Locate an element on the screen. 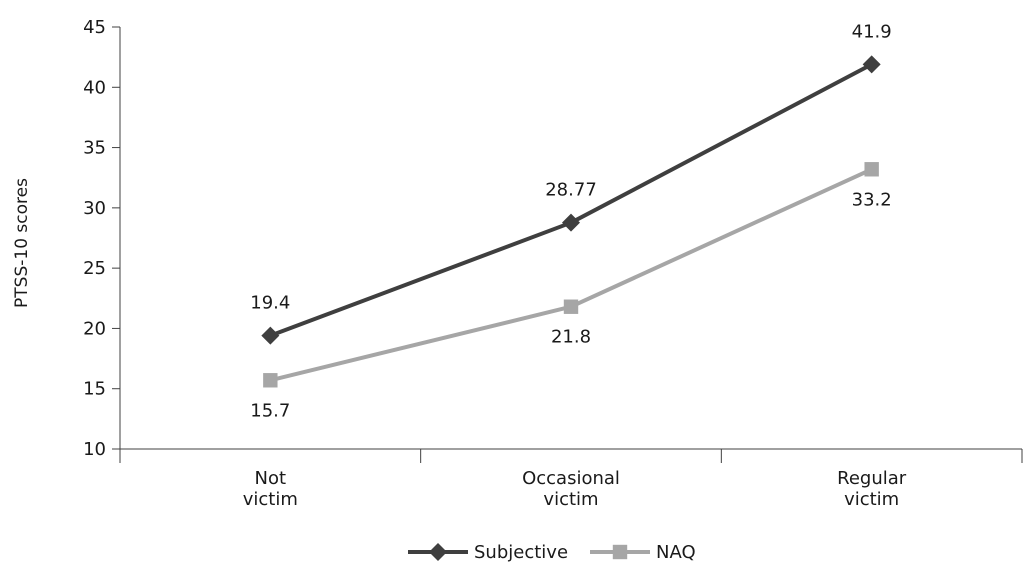 This screenshot has height=568, width=1024. legend-label: NAQ is located at coordinates (676, 552).